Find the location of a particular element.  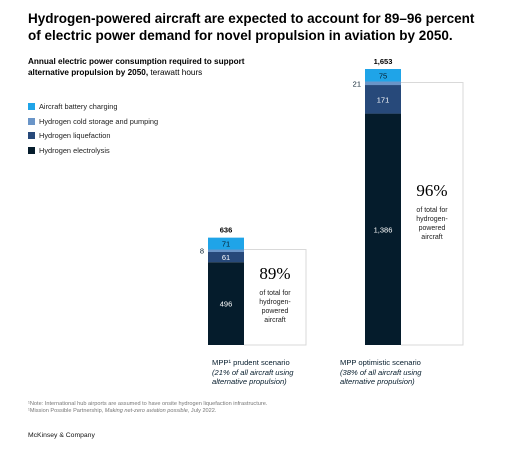

legend-swatch-cold-storage is located at coordinates (31, 121).